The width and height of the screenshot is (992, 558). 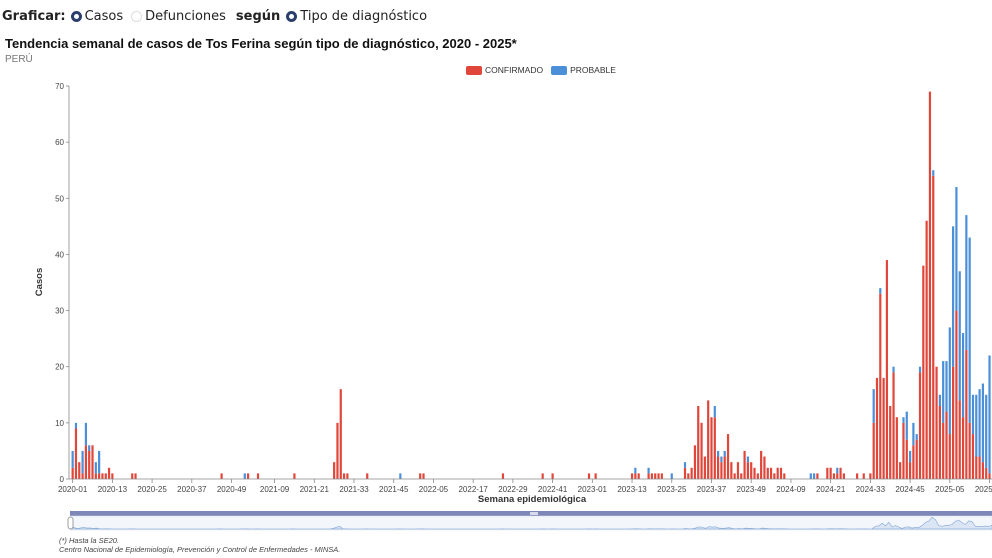 I want to click on navigator-left-handle, so click(x=70, y=523).